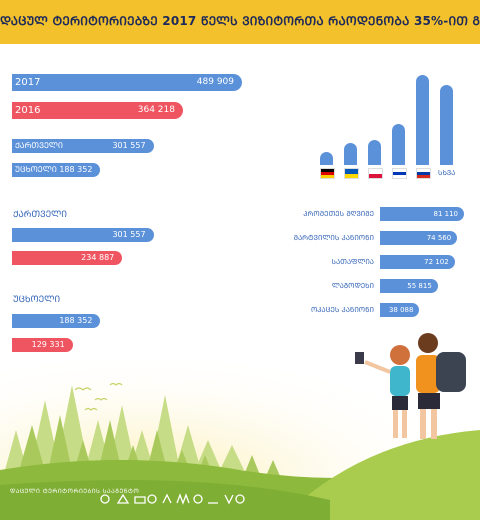 This screenshot has width=480, height=520. What do you see at coordinates (36, 169) in the screenshot?
I see `bar-label-1-1: ᲣᲪᲮᲝᲔᲚᲘ` at bounding box center [36, 169].